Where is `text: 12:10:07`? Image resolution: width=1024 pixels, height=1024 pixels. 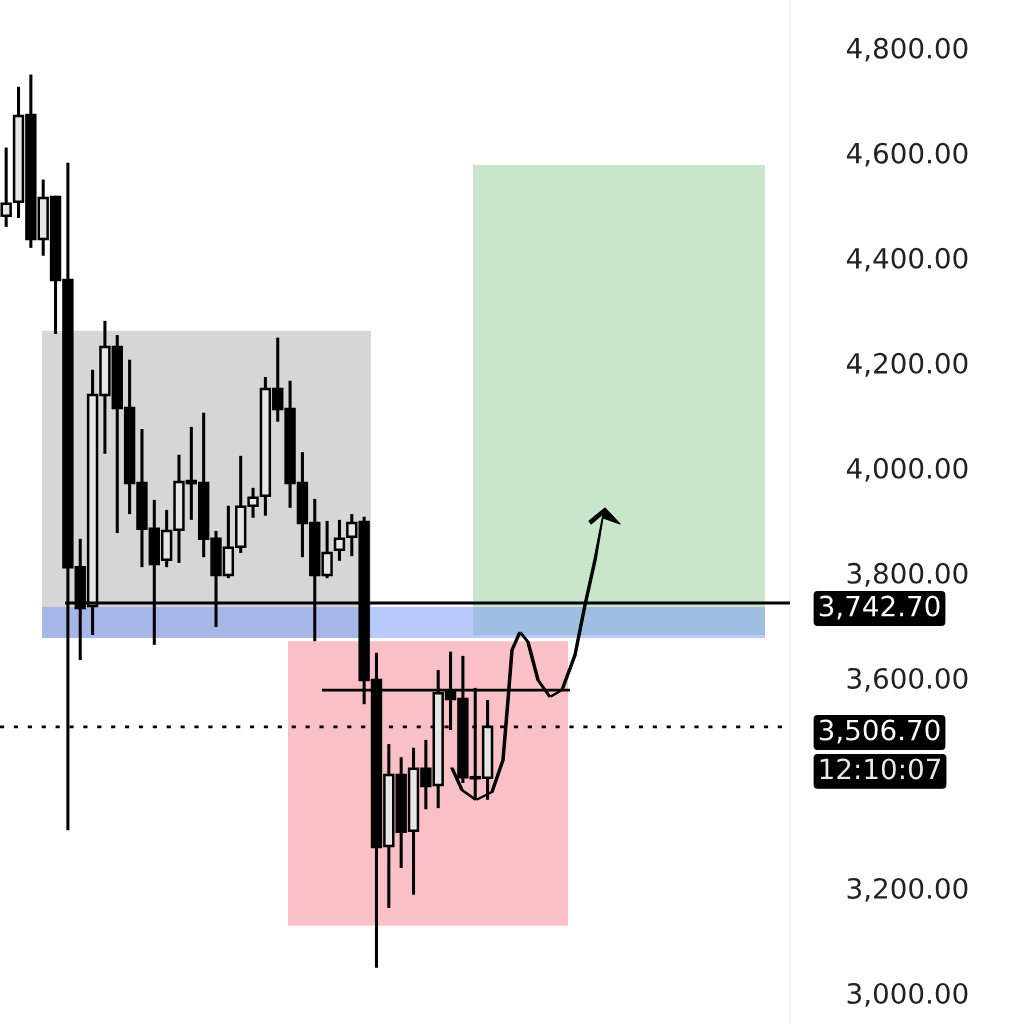 text: 12:10:07 is located at coordinates (880, 769).